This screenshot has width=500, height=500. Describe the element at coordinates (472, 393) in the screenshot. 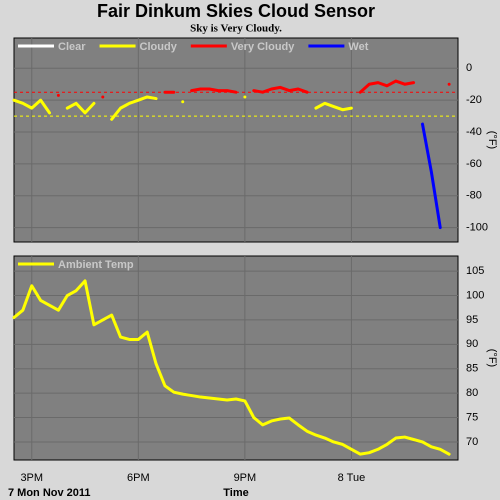

I see `y-tick-label: 80` at that location.